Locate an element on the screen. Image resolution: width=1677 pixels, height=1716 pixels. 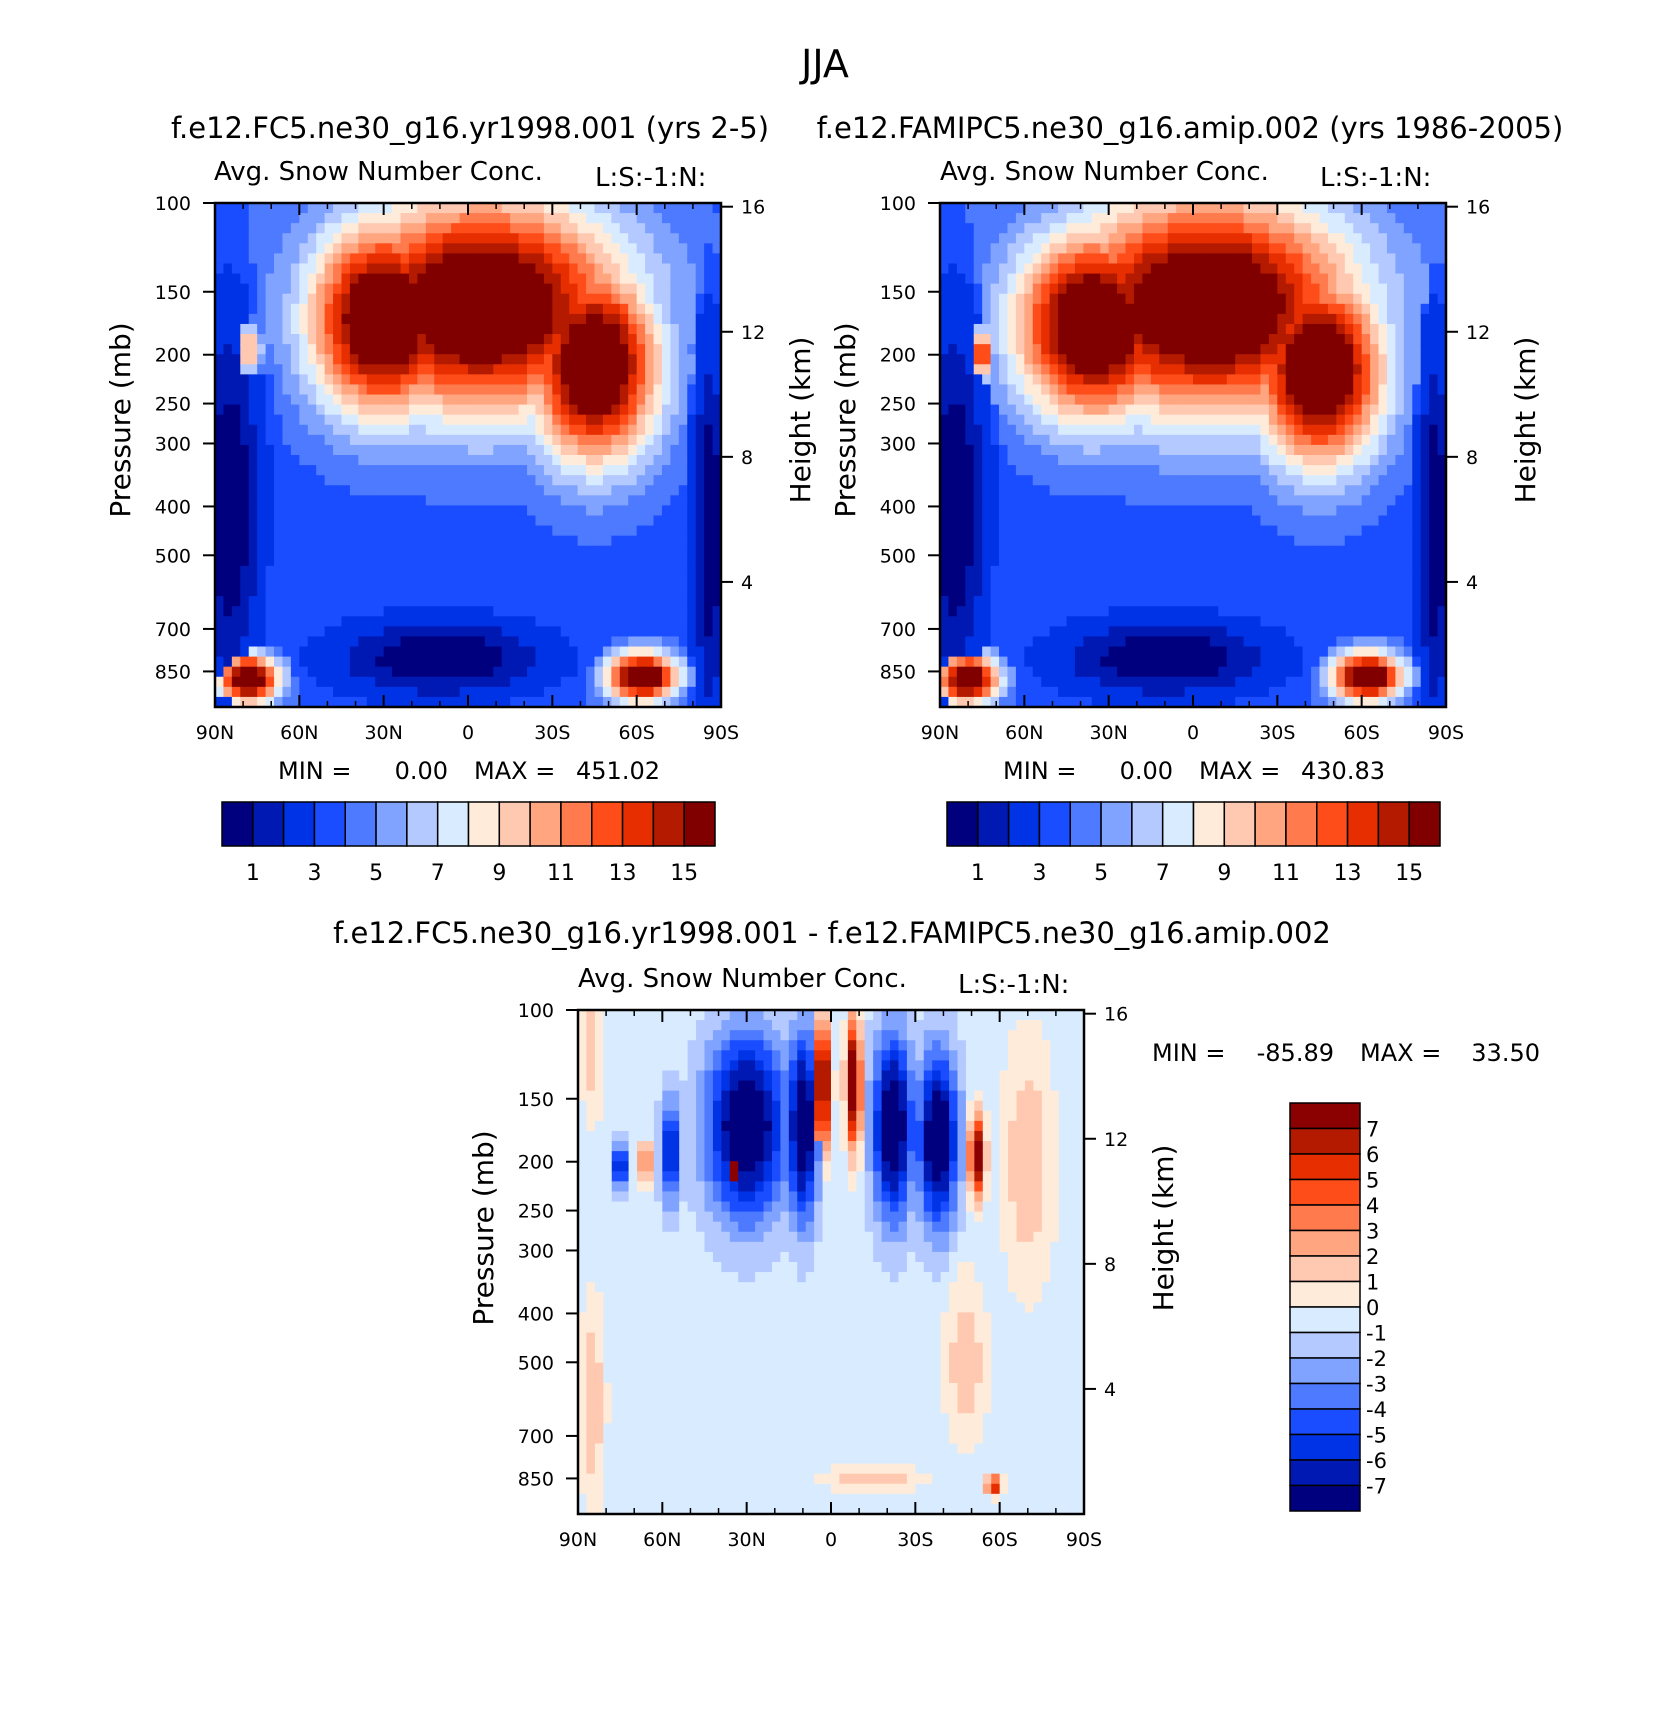
panel-1-max-label: MAX = is located at coordinates (514, 771).